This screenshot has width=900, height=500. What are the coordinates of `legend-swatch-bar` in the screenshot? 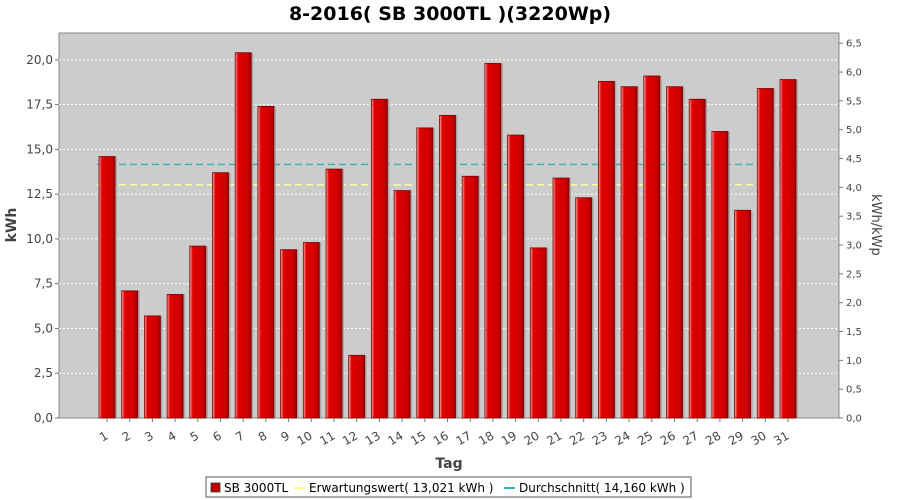 It's located at (215, 487).